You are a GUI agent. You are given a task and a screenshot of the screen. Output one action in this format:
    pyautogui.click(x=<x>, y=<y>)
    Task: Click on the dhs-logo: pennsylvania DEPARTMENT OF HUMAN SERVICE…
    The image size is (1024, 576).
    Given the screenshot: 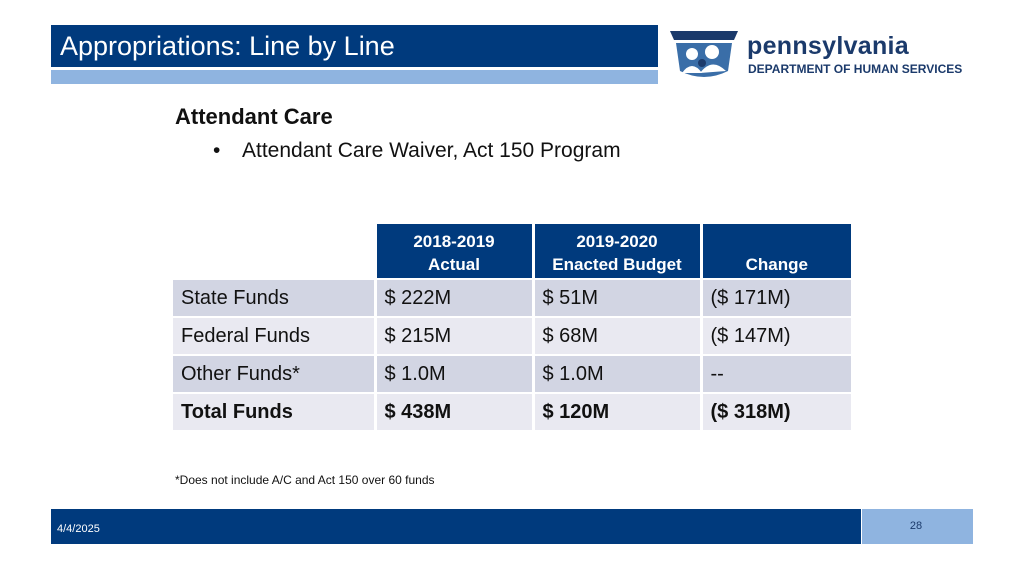 What is the action you would take?
    pyautogui.click(x=838, y=56)
    